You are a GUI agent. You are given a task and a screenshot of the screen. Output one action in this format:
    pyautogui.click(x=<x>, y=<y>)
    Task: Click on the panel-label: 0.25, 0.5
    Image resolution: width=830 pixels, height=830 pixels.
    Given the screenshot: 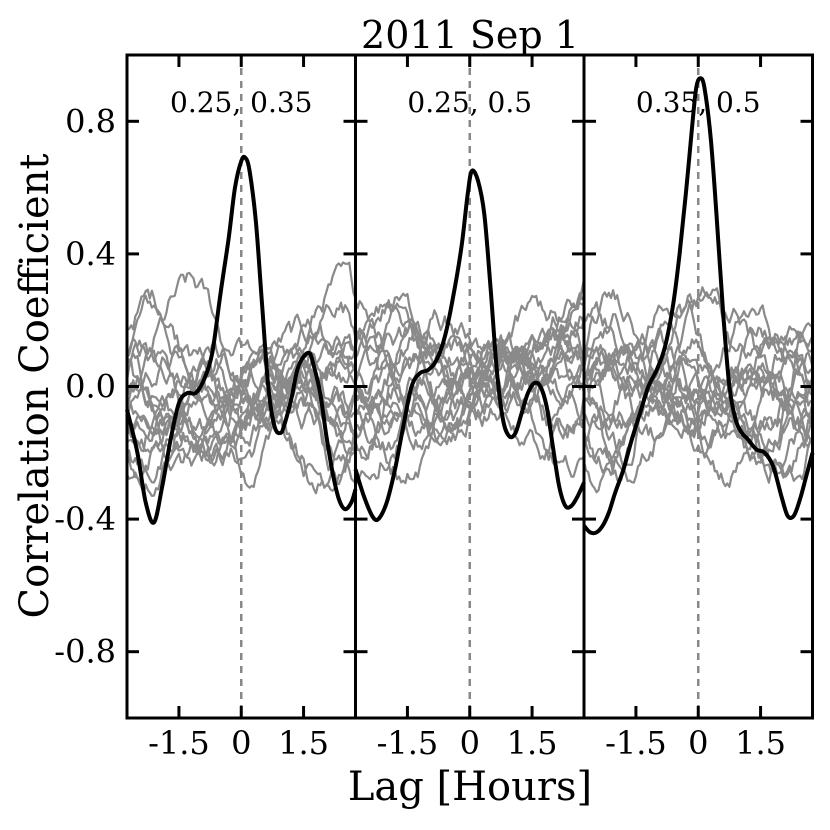 What is the action you would take?
    pyautogui.click(x=469, y=102)
    